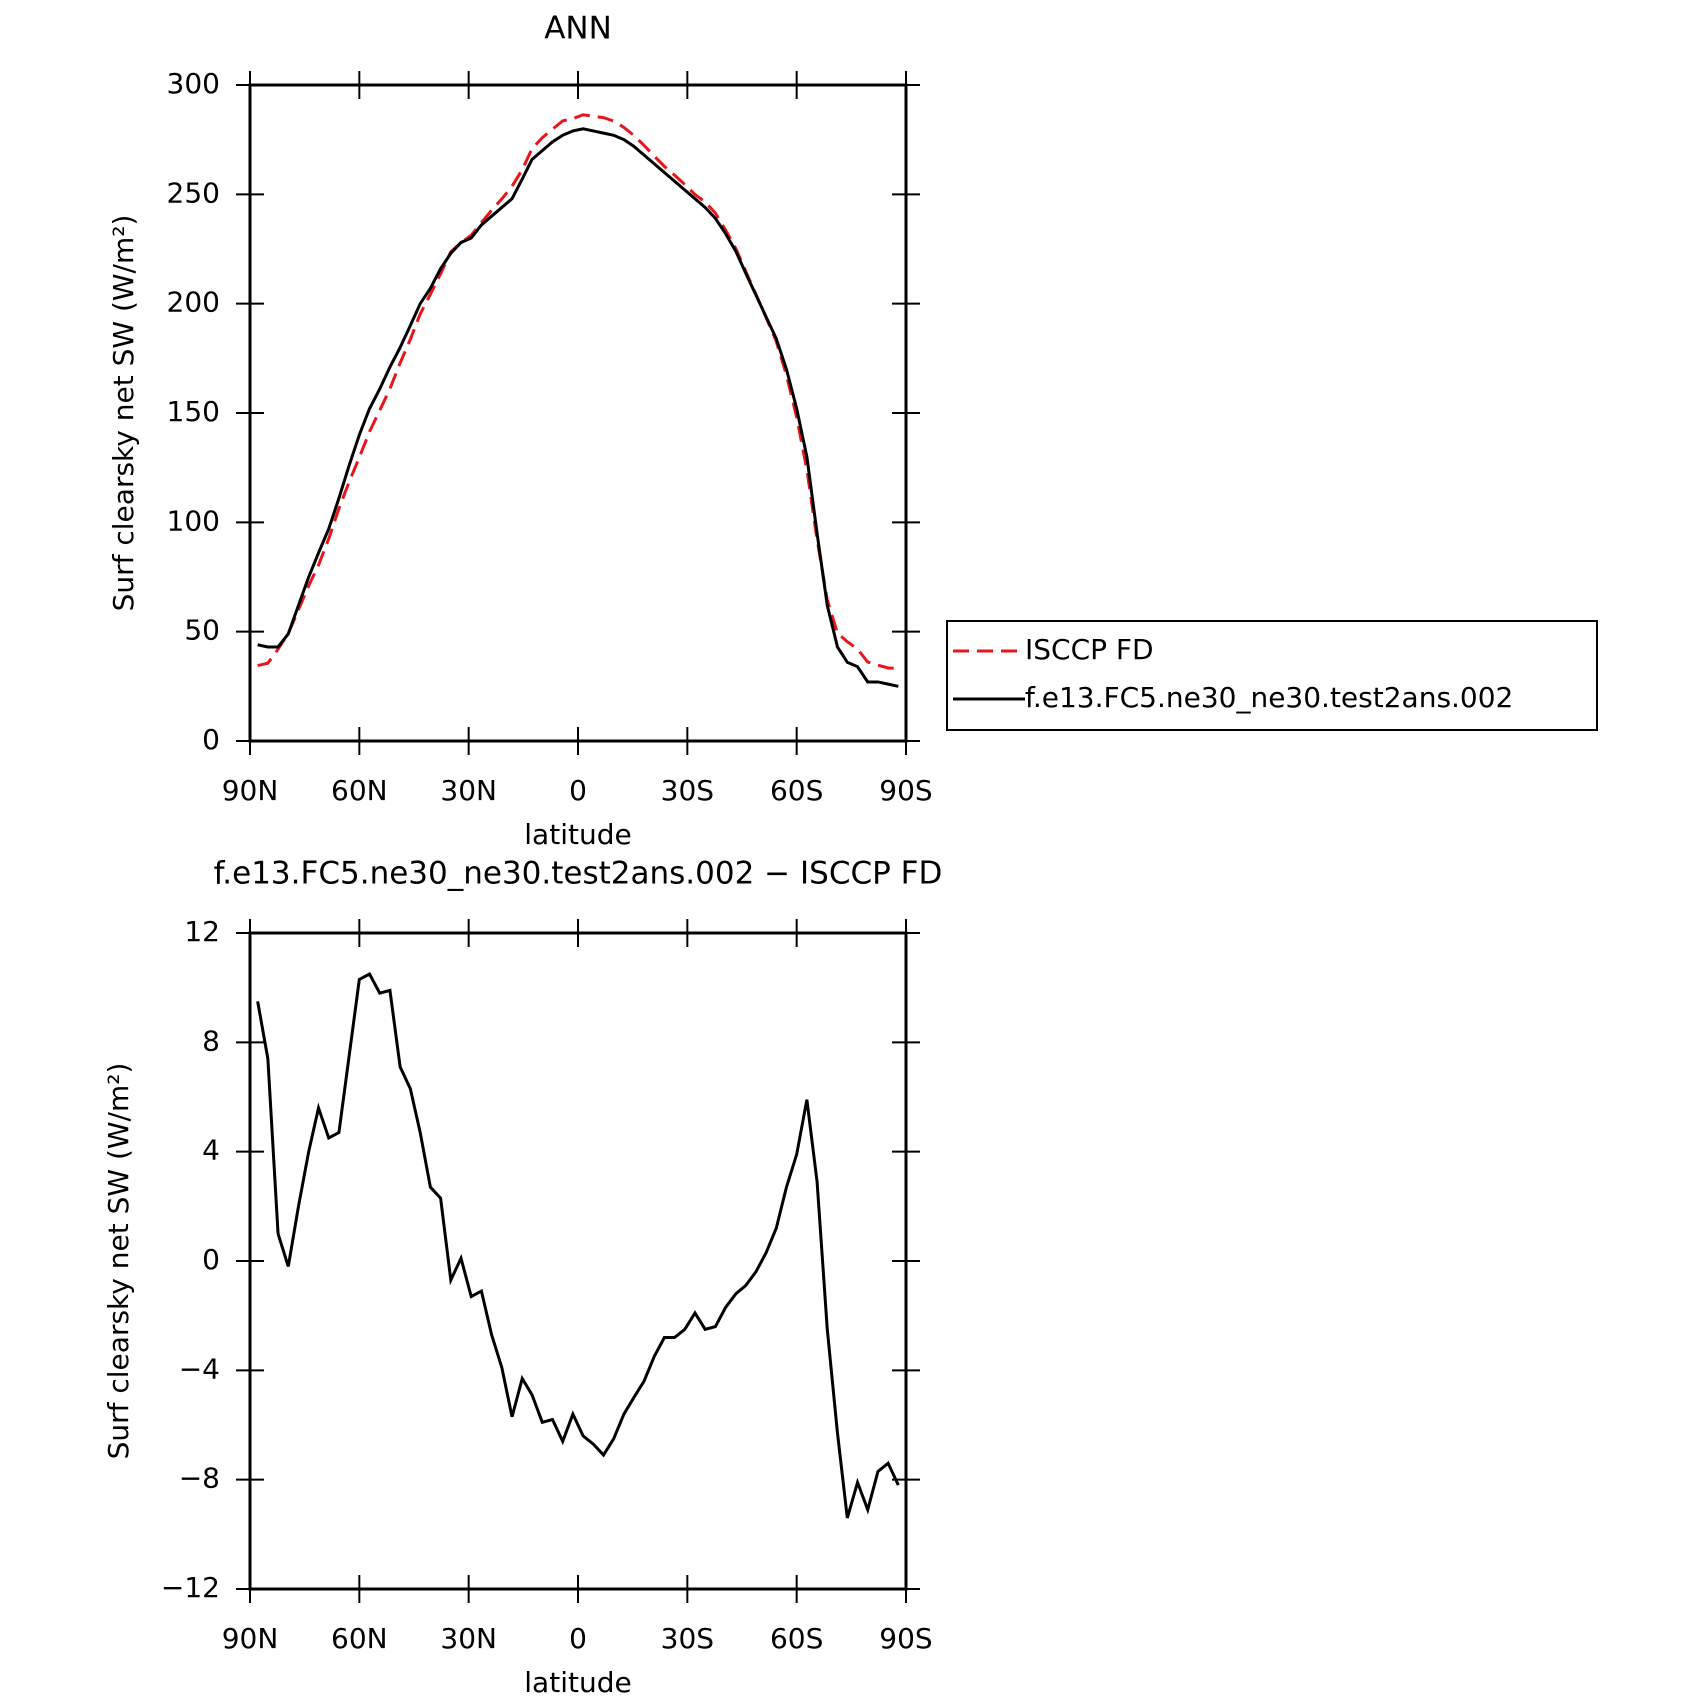 This screenshot has width=1699, height=1707. Describe the element at coordinates (202, 931) in the screenshot. I see `y-tick-label: 12` at that location.